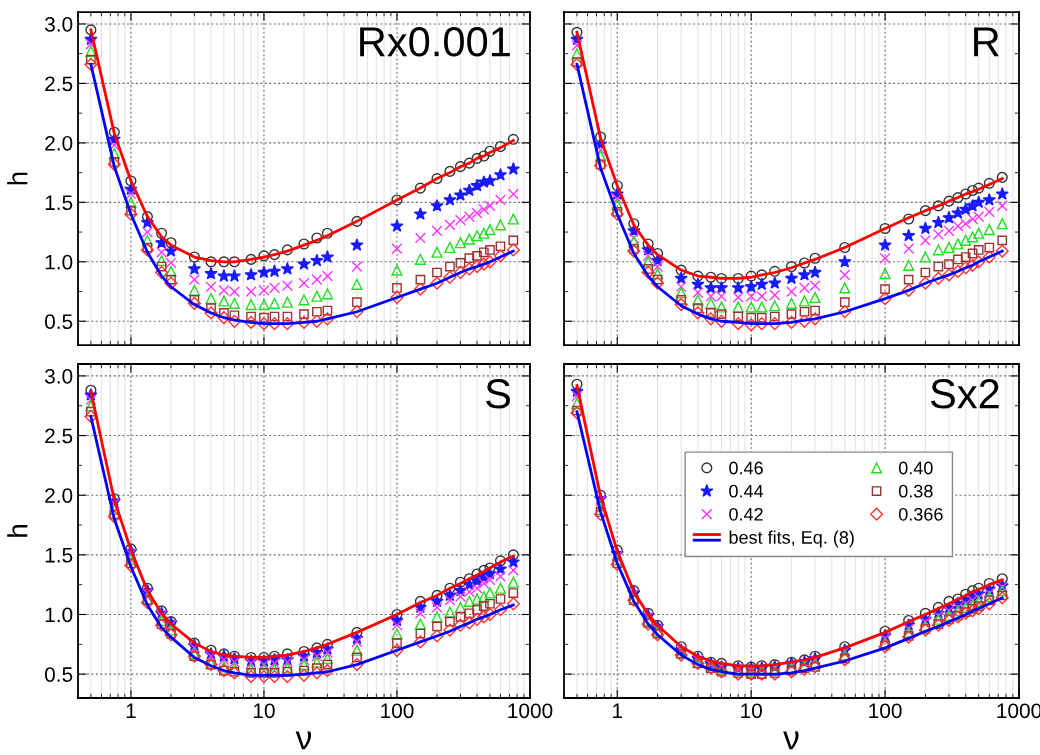 This screenshot has height=755, width=1040. Describe the element at coordinates (435, 42) in the screenshot. I see `annotation: Rx0.001` at that location.